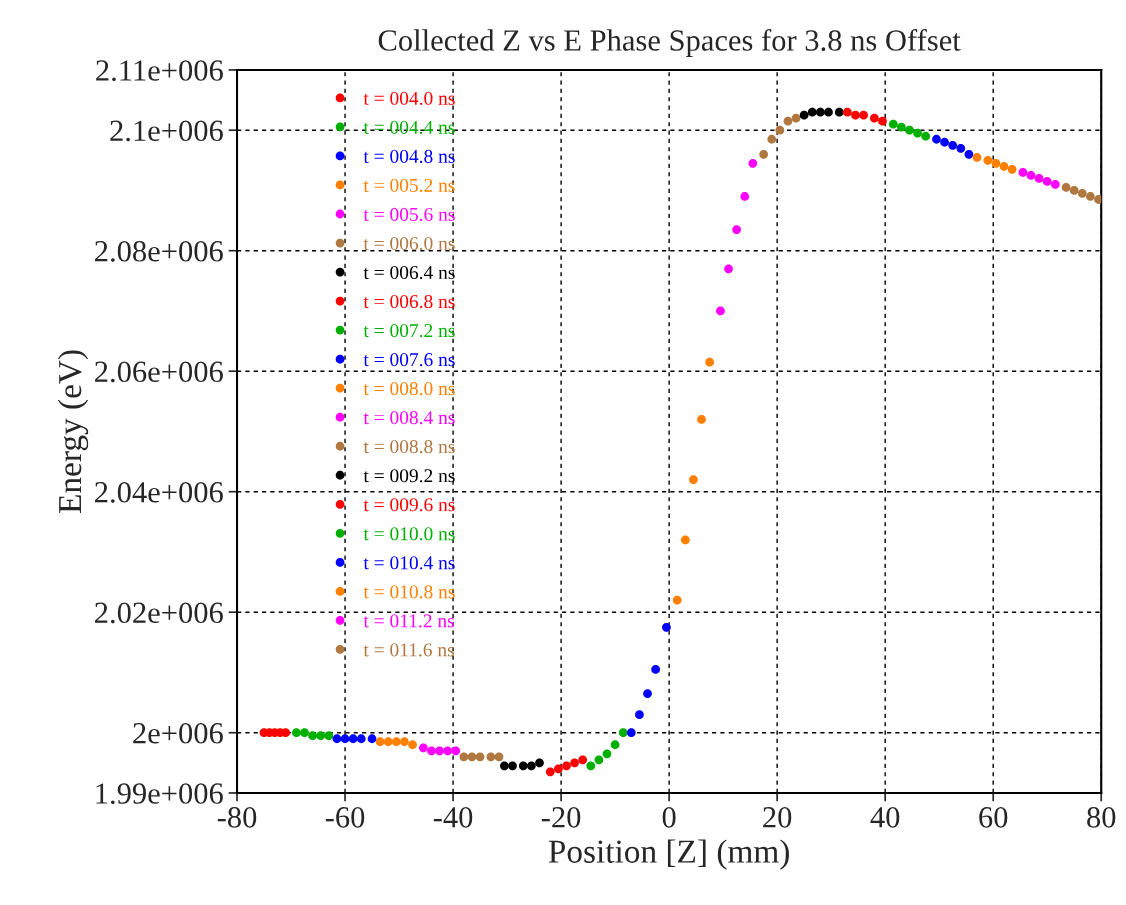 This screenshot has width=1126, height=905. Describe the element at coordinates (159, 251) in the screenshot. I see `y-tick-label: 2.08e+006` at that location.